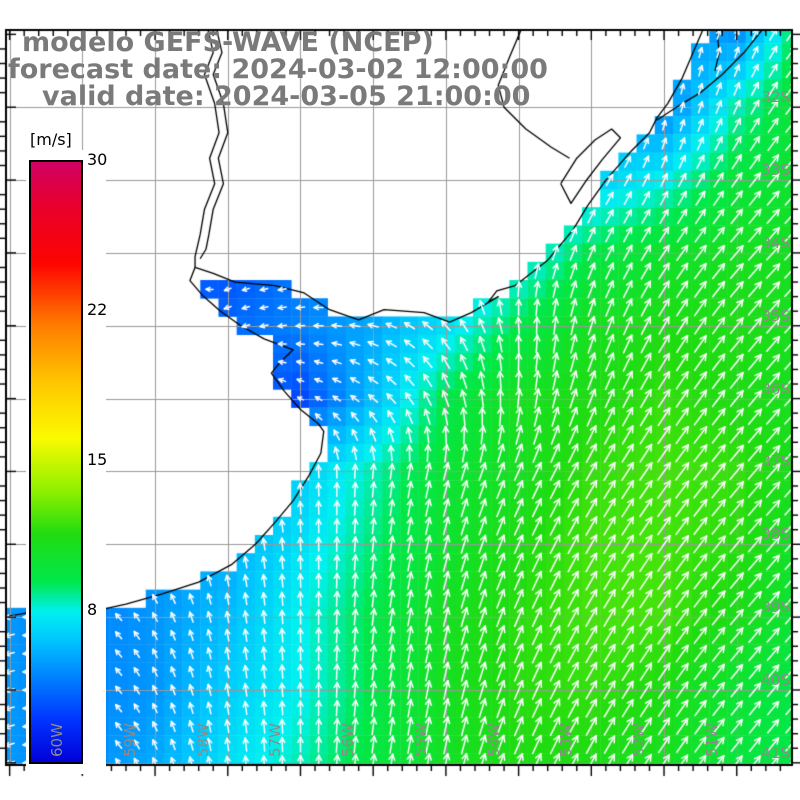 This screenshot has height=800, width=800. Describe the element at coordinates (420, 740) in the screenshot. I see `lon-label-55W: 55W` at that location.